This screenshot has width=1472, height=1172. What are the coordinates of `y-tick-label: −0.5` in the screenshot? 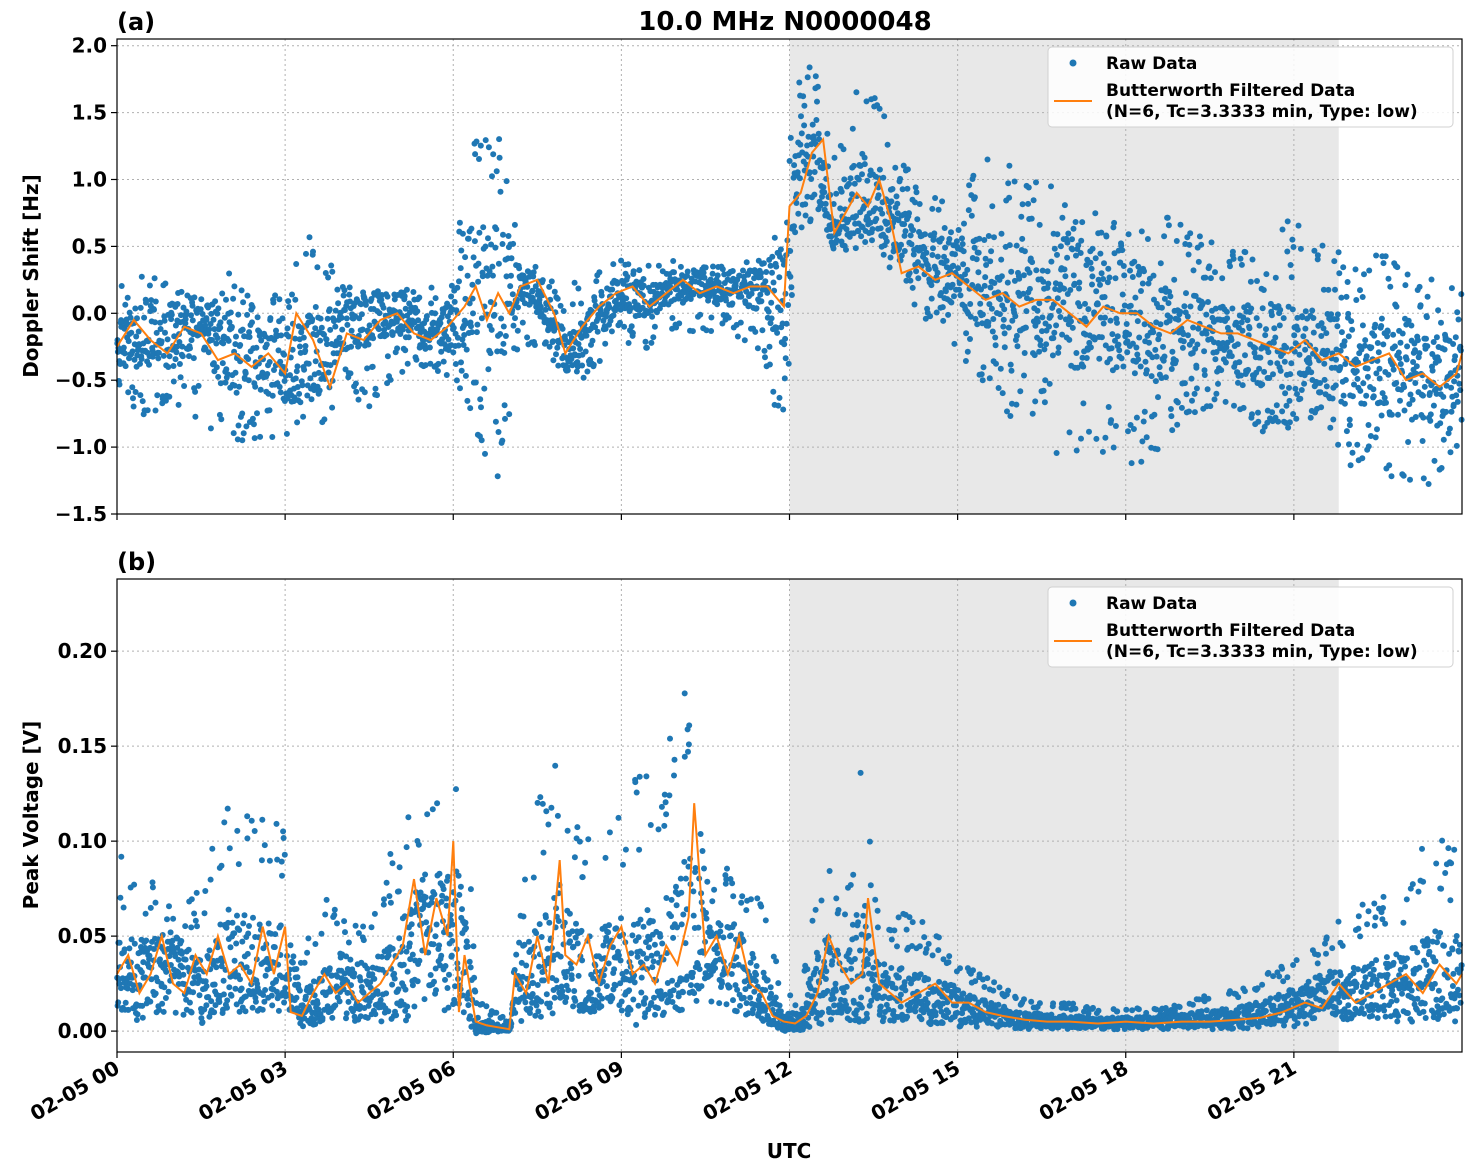 It's located at (81, 380).